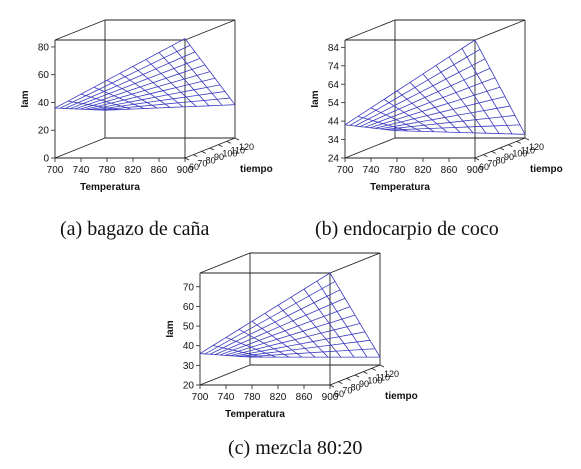 The width and height of the screenshot is (581, 469). Describe the element at coordinates (304, 397) in the screenshot. I see `x-tick-label: 860` at that location.